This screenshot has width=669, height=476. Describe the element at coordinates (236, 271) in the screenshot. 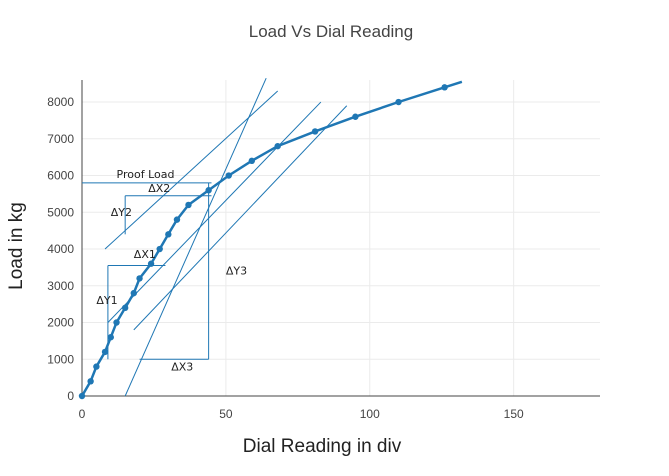

I see `annotation-label: ΔY3` at that location.